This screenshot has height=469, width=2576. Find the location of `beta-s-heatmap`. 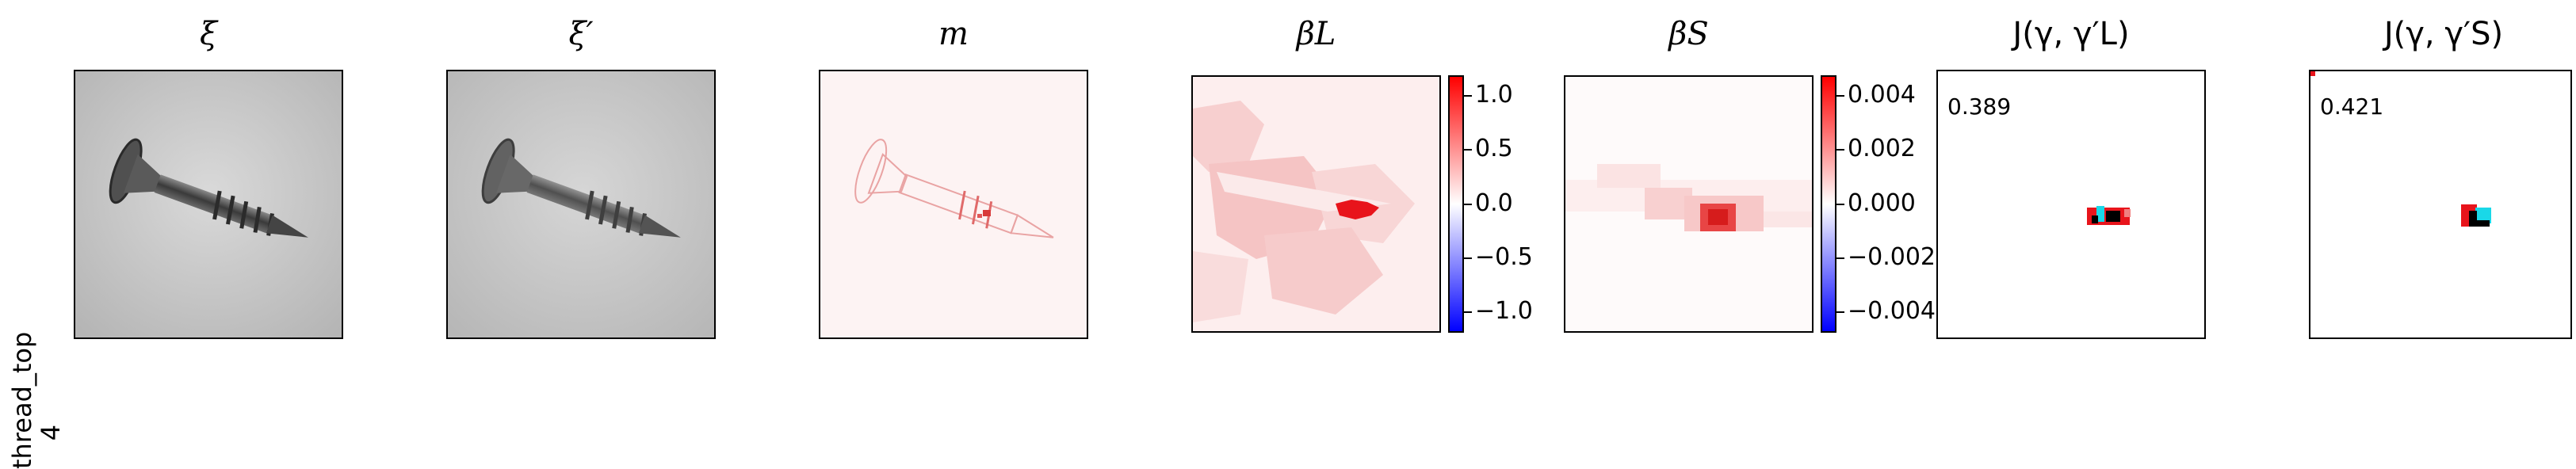

beta-s-heatmap is located at coordinates (1688, 204).